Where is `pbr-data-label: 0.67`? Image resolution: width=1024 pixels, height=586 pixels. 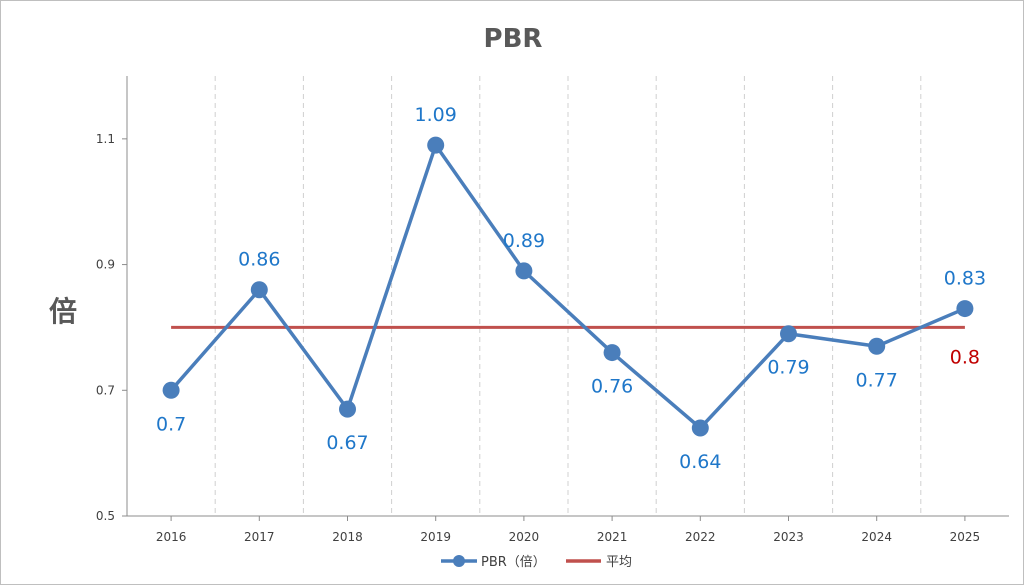 pbr-data-label: 0.67 is located at coordinates (347, 443).